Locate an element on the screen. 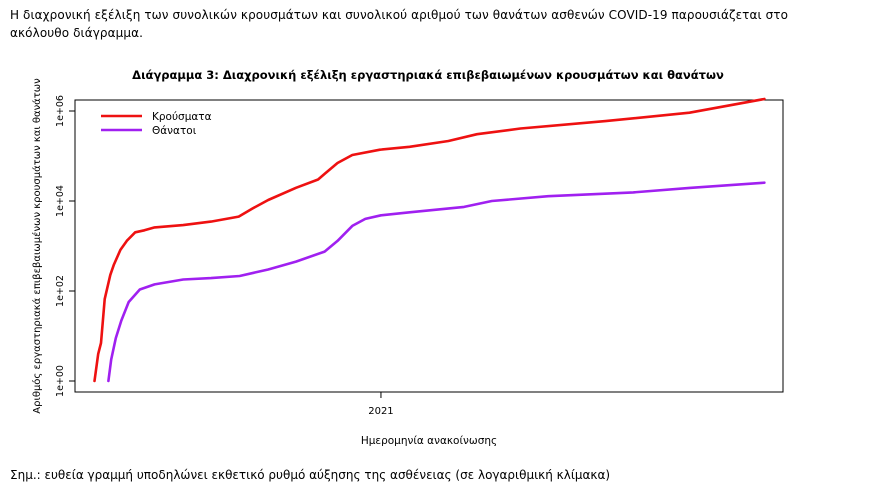 This screenshot has height=497, width=893. y-tick-label: 1e+00 is located at coordinates (60, 381).